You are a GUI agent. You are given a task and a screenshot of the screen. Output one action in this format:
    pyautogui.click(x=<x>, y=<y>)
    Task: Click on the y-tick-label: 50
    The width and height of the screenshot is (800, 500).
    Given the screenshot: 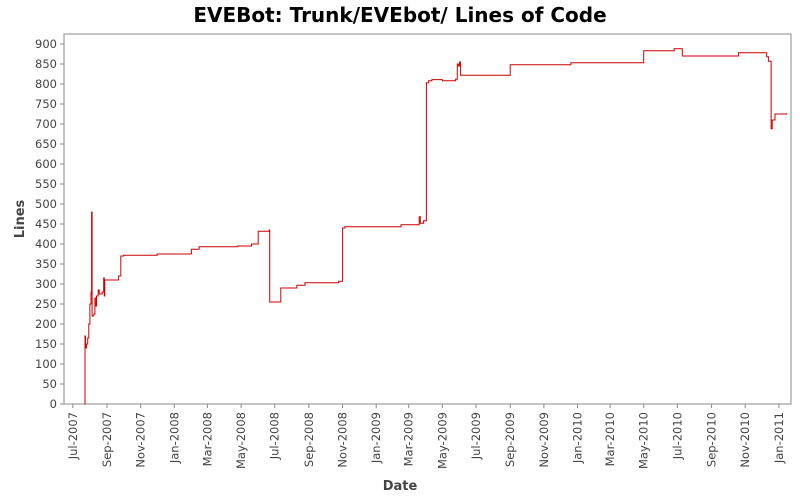 What is the action you would take?
    pyautogui.click(x=49, y=384)
    